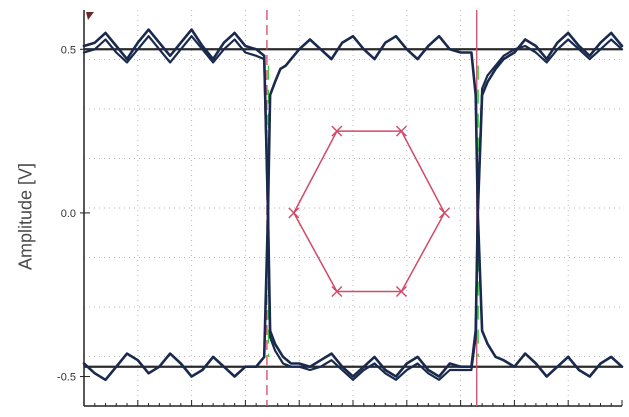  Describe the element at coordinates (66, 378) in the screenshot. I see `y-tick-label: -0.5` at that location.